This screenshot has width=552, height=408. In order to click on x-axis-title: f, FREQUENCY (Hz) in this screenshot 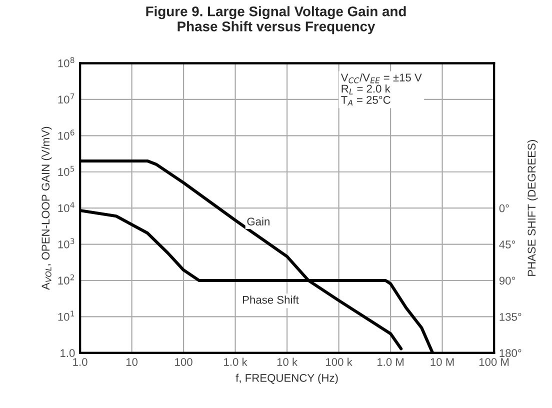, I will do `click(287, 379)`.